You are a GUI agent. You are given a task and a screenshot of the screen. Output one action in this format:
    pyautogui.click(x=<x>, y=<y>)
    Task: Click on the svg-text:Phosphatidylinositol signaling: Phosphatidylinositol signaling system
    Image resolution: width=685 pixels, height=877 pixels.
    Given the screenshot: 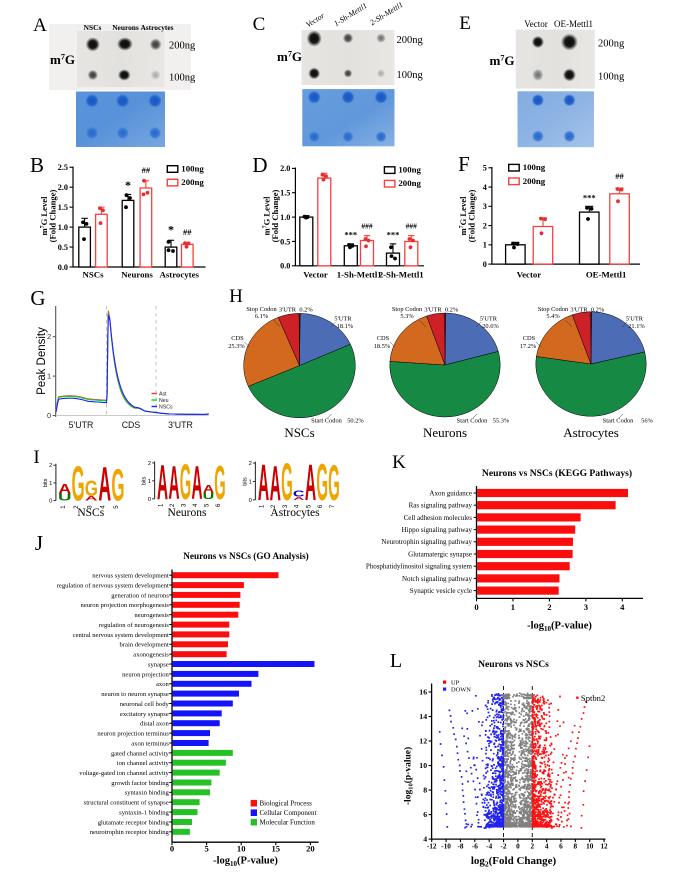 What is the action you would take?
    pyautogui.click(x=419, y=567)
    